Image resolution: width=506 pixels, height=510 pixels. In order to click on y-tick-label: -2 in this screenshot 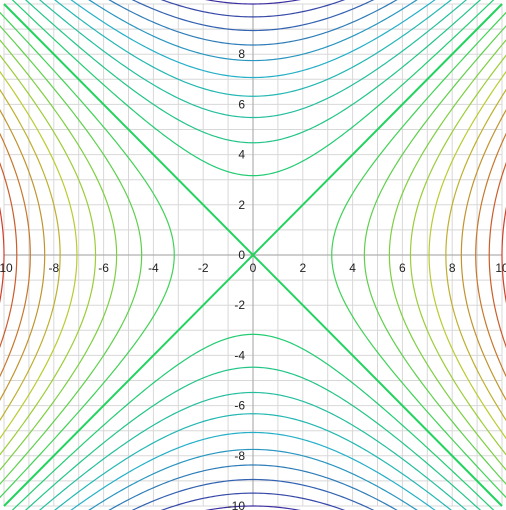, I will do `click(239, 305)`.